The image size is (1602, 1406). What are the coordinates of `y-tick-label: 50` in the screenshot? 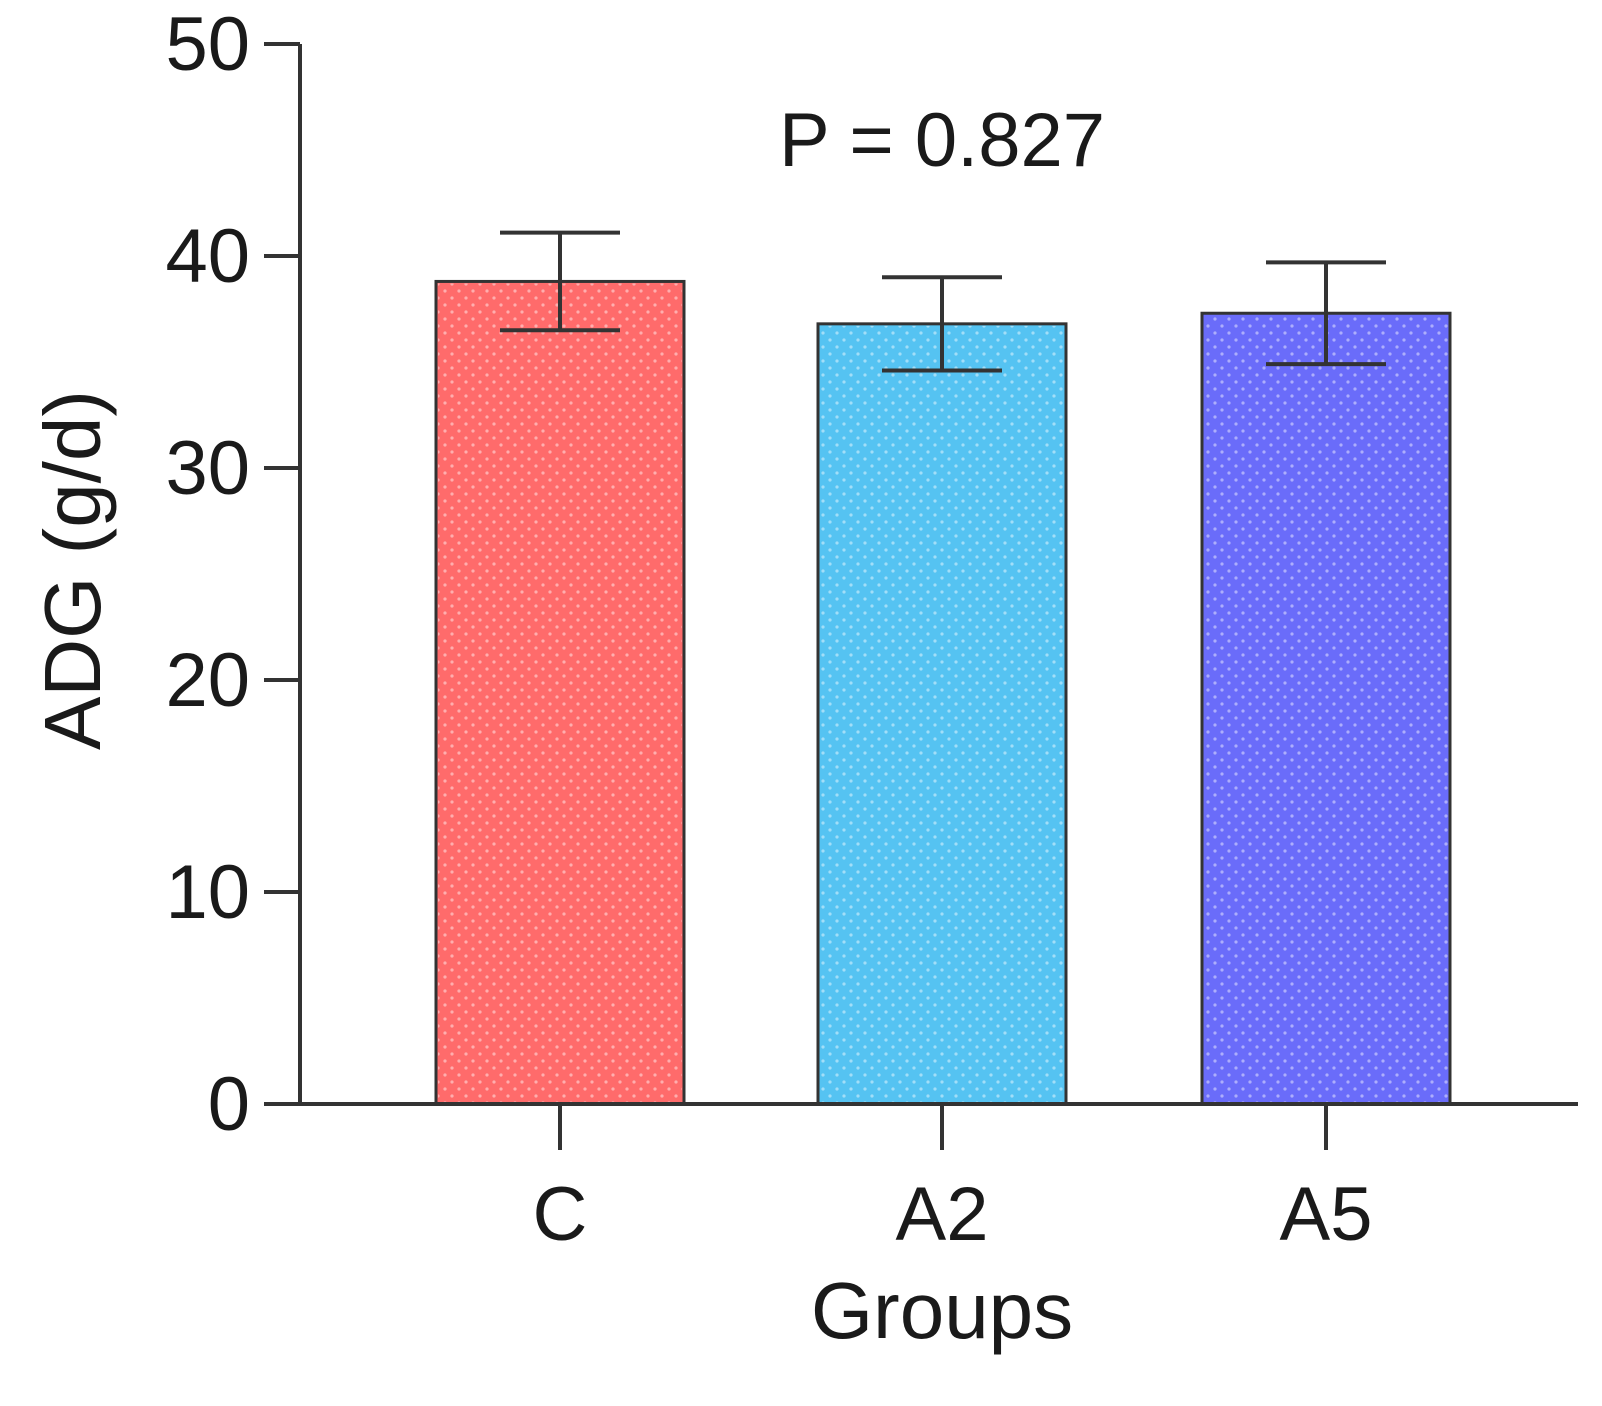 It's located at (207, 44).